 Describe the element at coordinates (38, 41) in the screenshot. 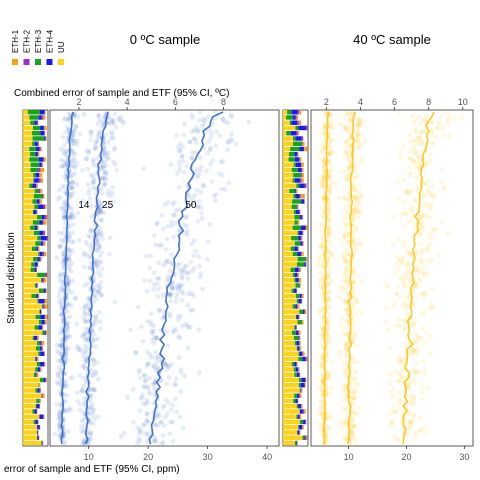

I see `legend-label: ETH-3` at that location.